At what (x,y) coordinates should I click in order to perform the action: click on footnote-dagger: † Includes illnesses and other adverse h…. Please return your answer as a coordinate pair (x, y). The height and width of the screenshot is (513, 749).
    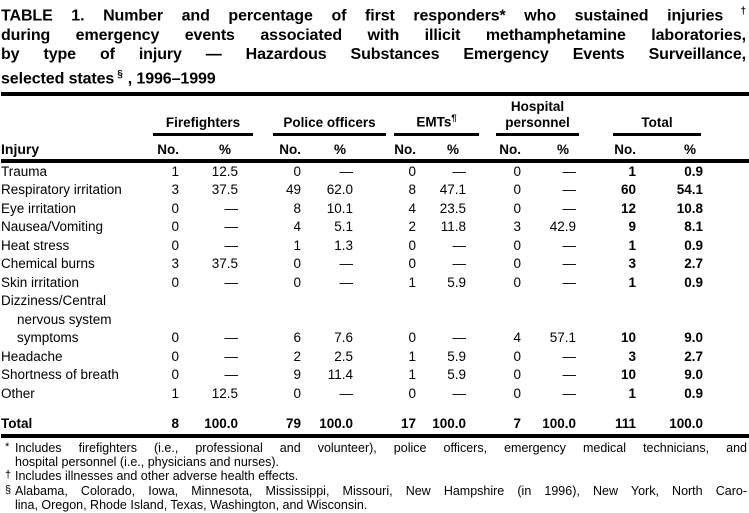
    Looking at the image, I should click on (375, 476).